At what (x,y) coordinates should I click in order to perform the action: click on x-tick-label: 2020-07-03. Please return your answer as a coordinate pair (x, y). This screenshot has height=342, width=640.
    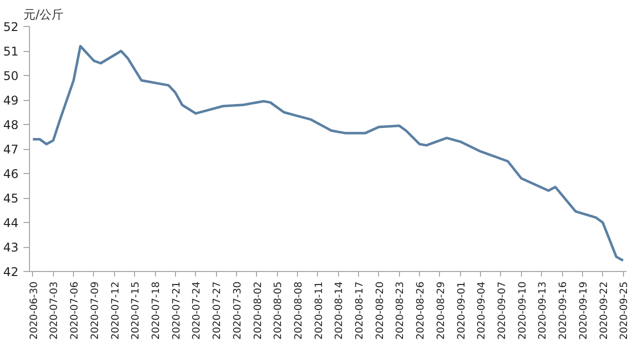
    Looking at the image, I should click on (54, 310).